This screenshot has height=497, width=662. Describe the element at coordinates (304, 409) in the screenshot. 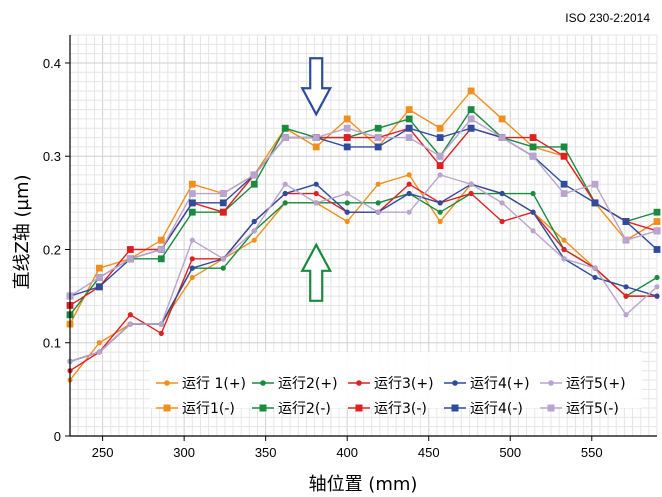

I see `legend-label: 运行2(-)` at that location.